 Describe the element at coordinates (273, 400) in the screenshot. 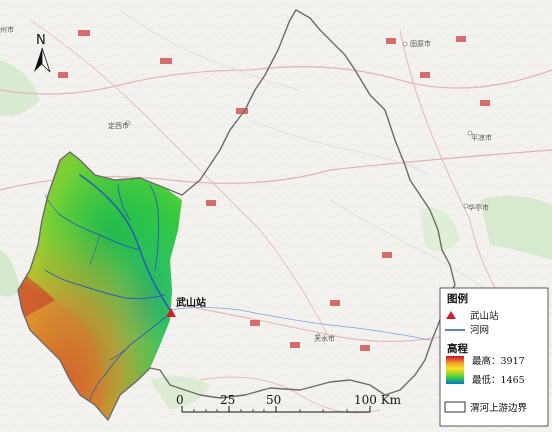

I see `scale-tick-label: 50` at that location.